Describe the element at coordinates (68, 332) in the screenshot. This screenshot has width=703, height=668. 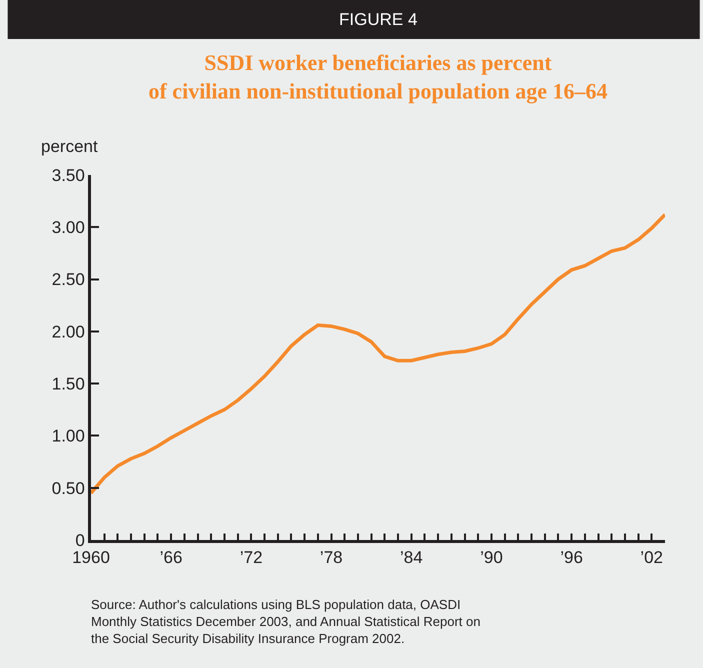
I see `y-tick-label: 2.00` at that location.